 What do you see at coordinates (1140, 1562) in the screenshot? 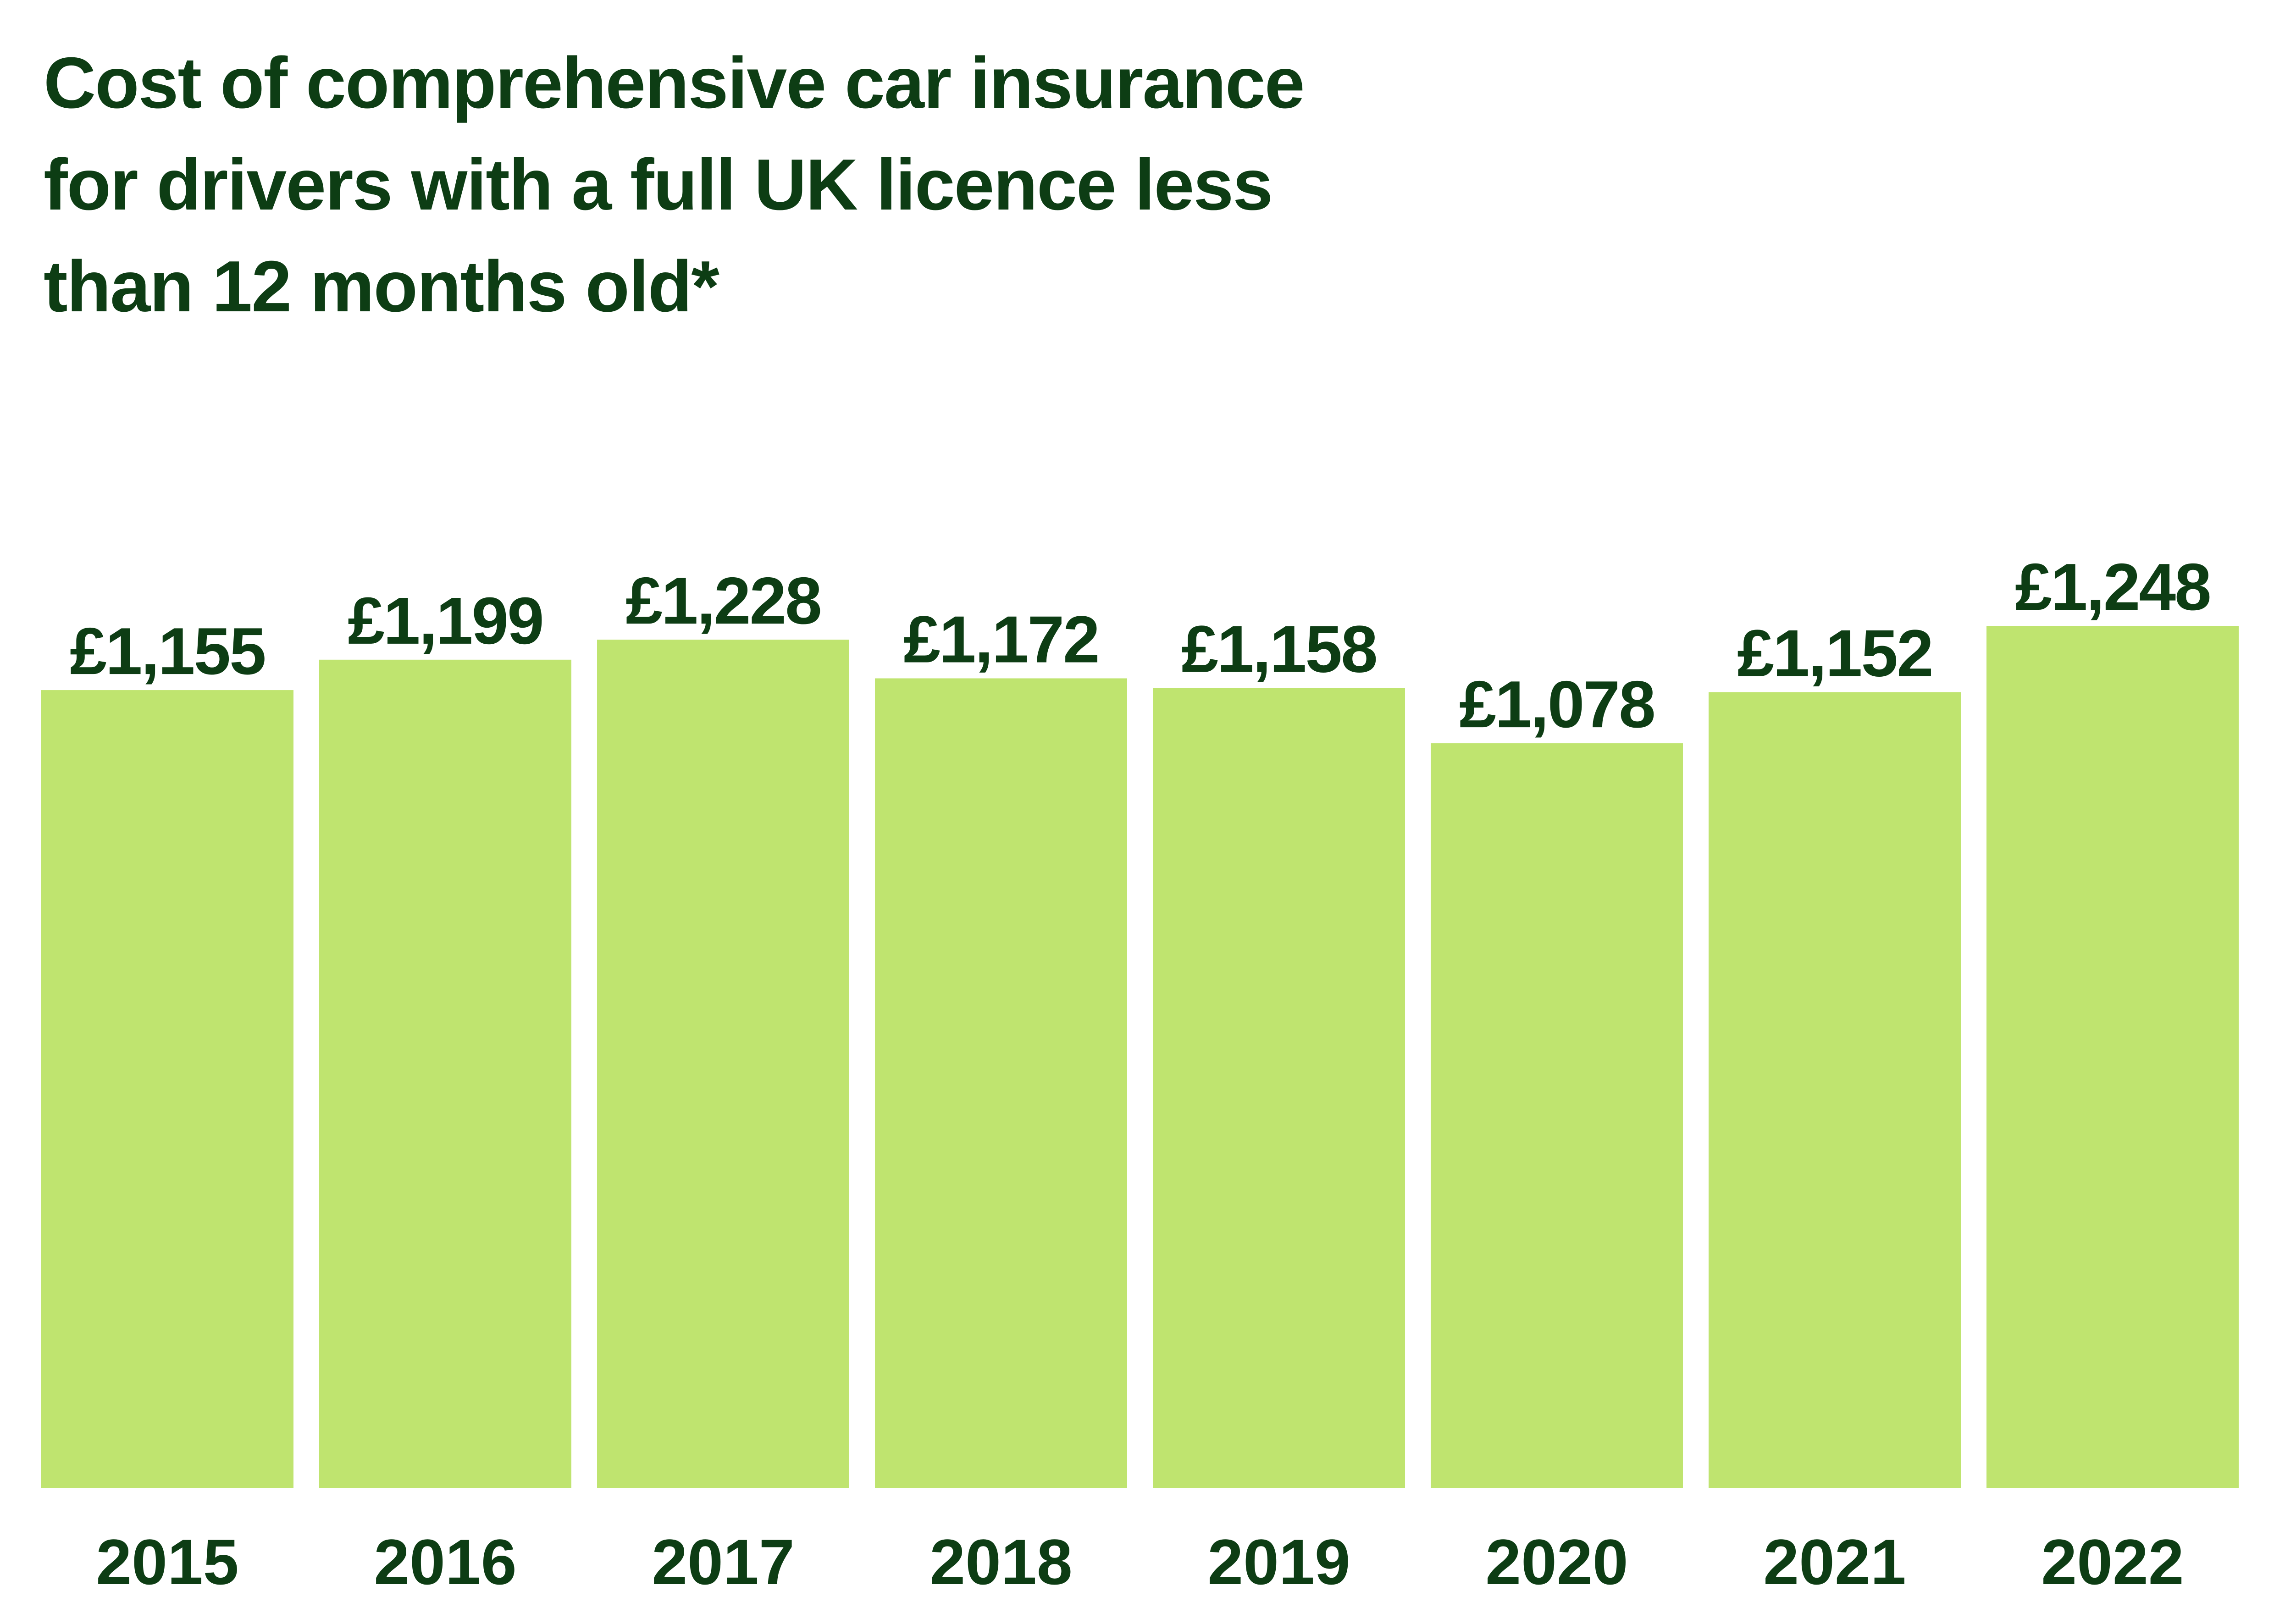
I see `x-axis-tick-labels: 2015 2016 2017 2018 2019 2020 2021 2022` at bounding box center [1140, 1562].